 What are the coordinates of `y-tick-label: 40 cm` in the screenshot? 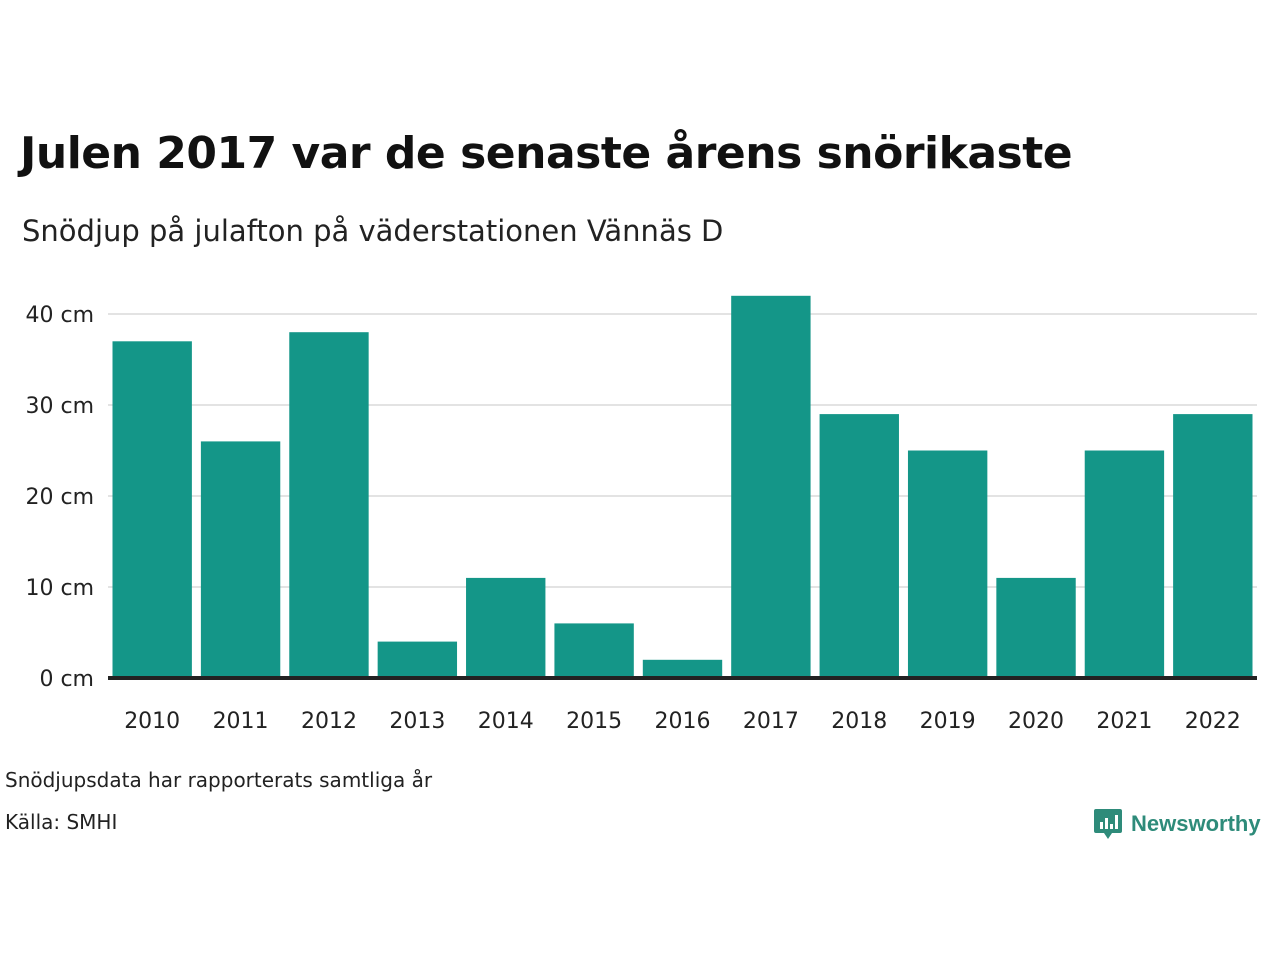 It's located at (59, 315).